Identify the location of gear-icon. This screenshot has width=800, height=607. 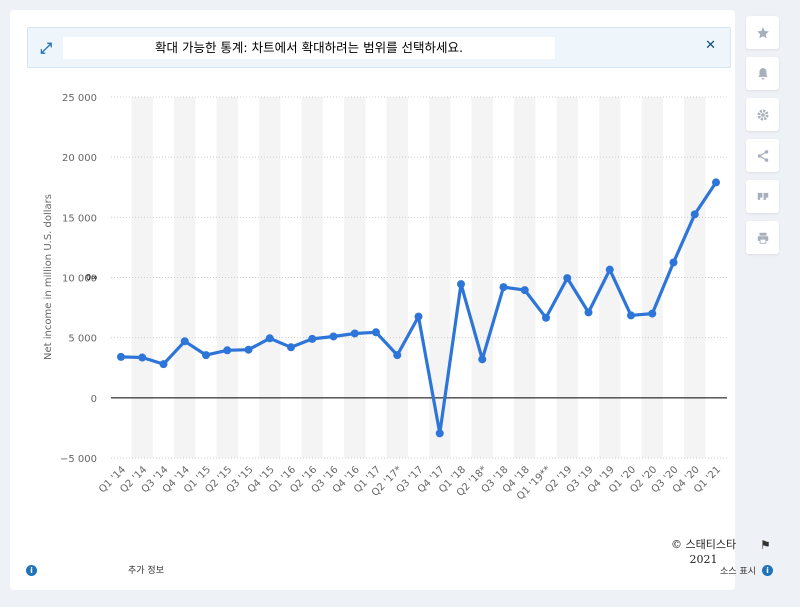
(762, 114).